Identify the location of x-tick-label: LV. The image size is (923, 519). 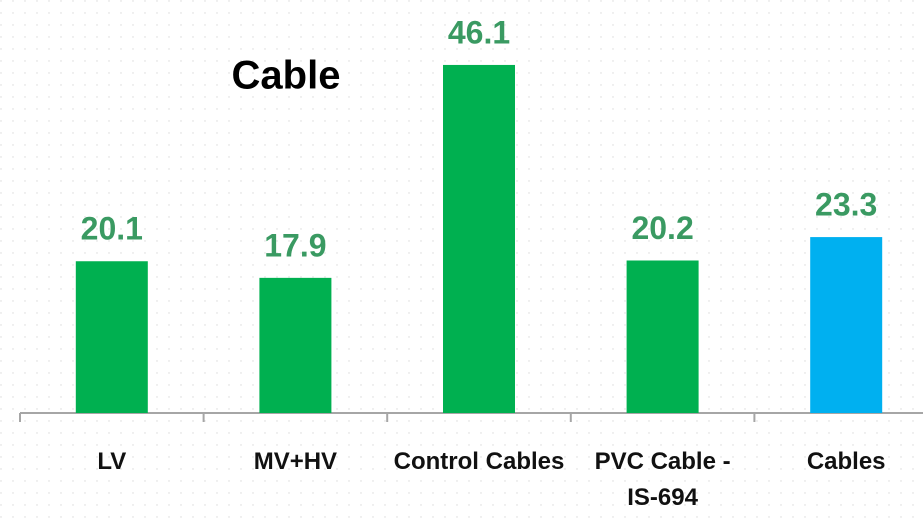
(112, 461).